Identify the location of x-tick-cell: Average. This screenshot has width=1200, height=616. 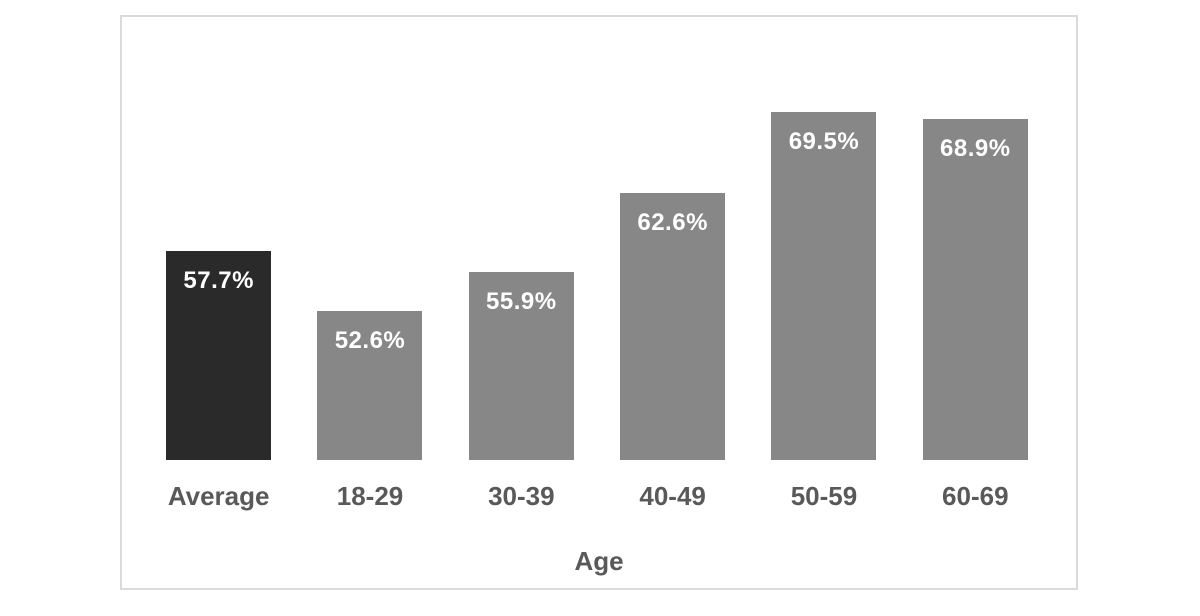
(218, 496).